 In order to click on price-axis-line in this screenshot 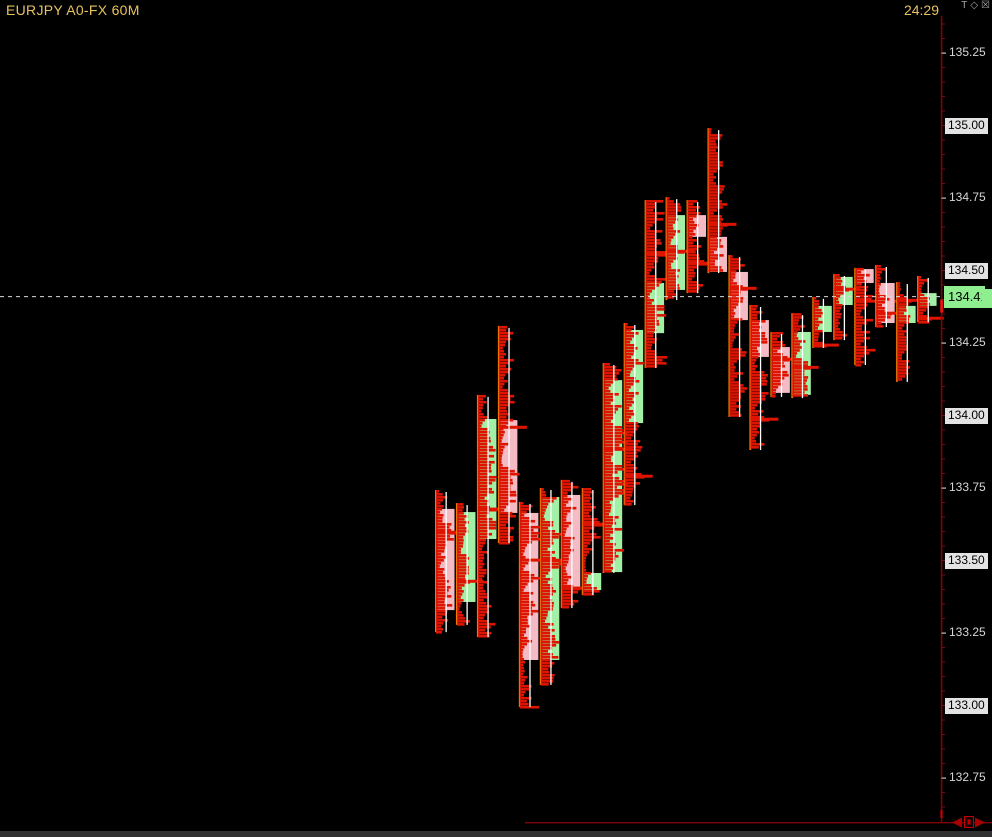, I will do `click(941, 419)`.